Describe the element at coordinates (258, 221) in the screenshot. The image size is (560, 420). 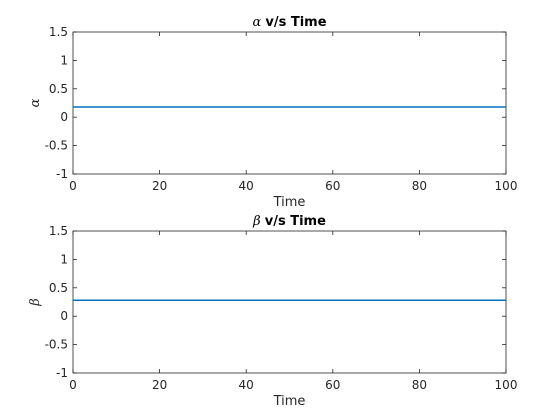
I see `subplot-2-title-symbol: β` at that location.